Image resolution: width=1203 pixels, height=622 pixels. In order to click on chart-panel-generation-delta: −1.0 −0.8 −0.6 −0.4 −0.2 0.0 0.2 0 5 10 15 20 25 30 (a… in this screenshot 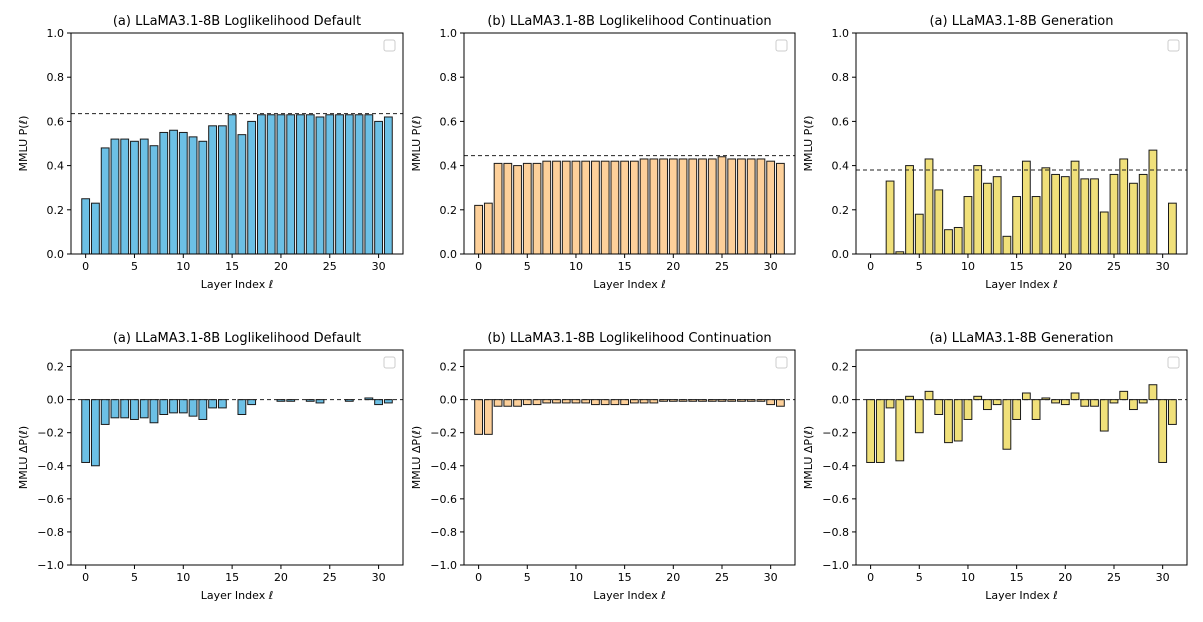, I will do `click(995, 466)`.